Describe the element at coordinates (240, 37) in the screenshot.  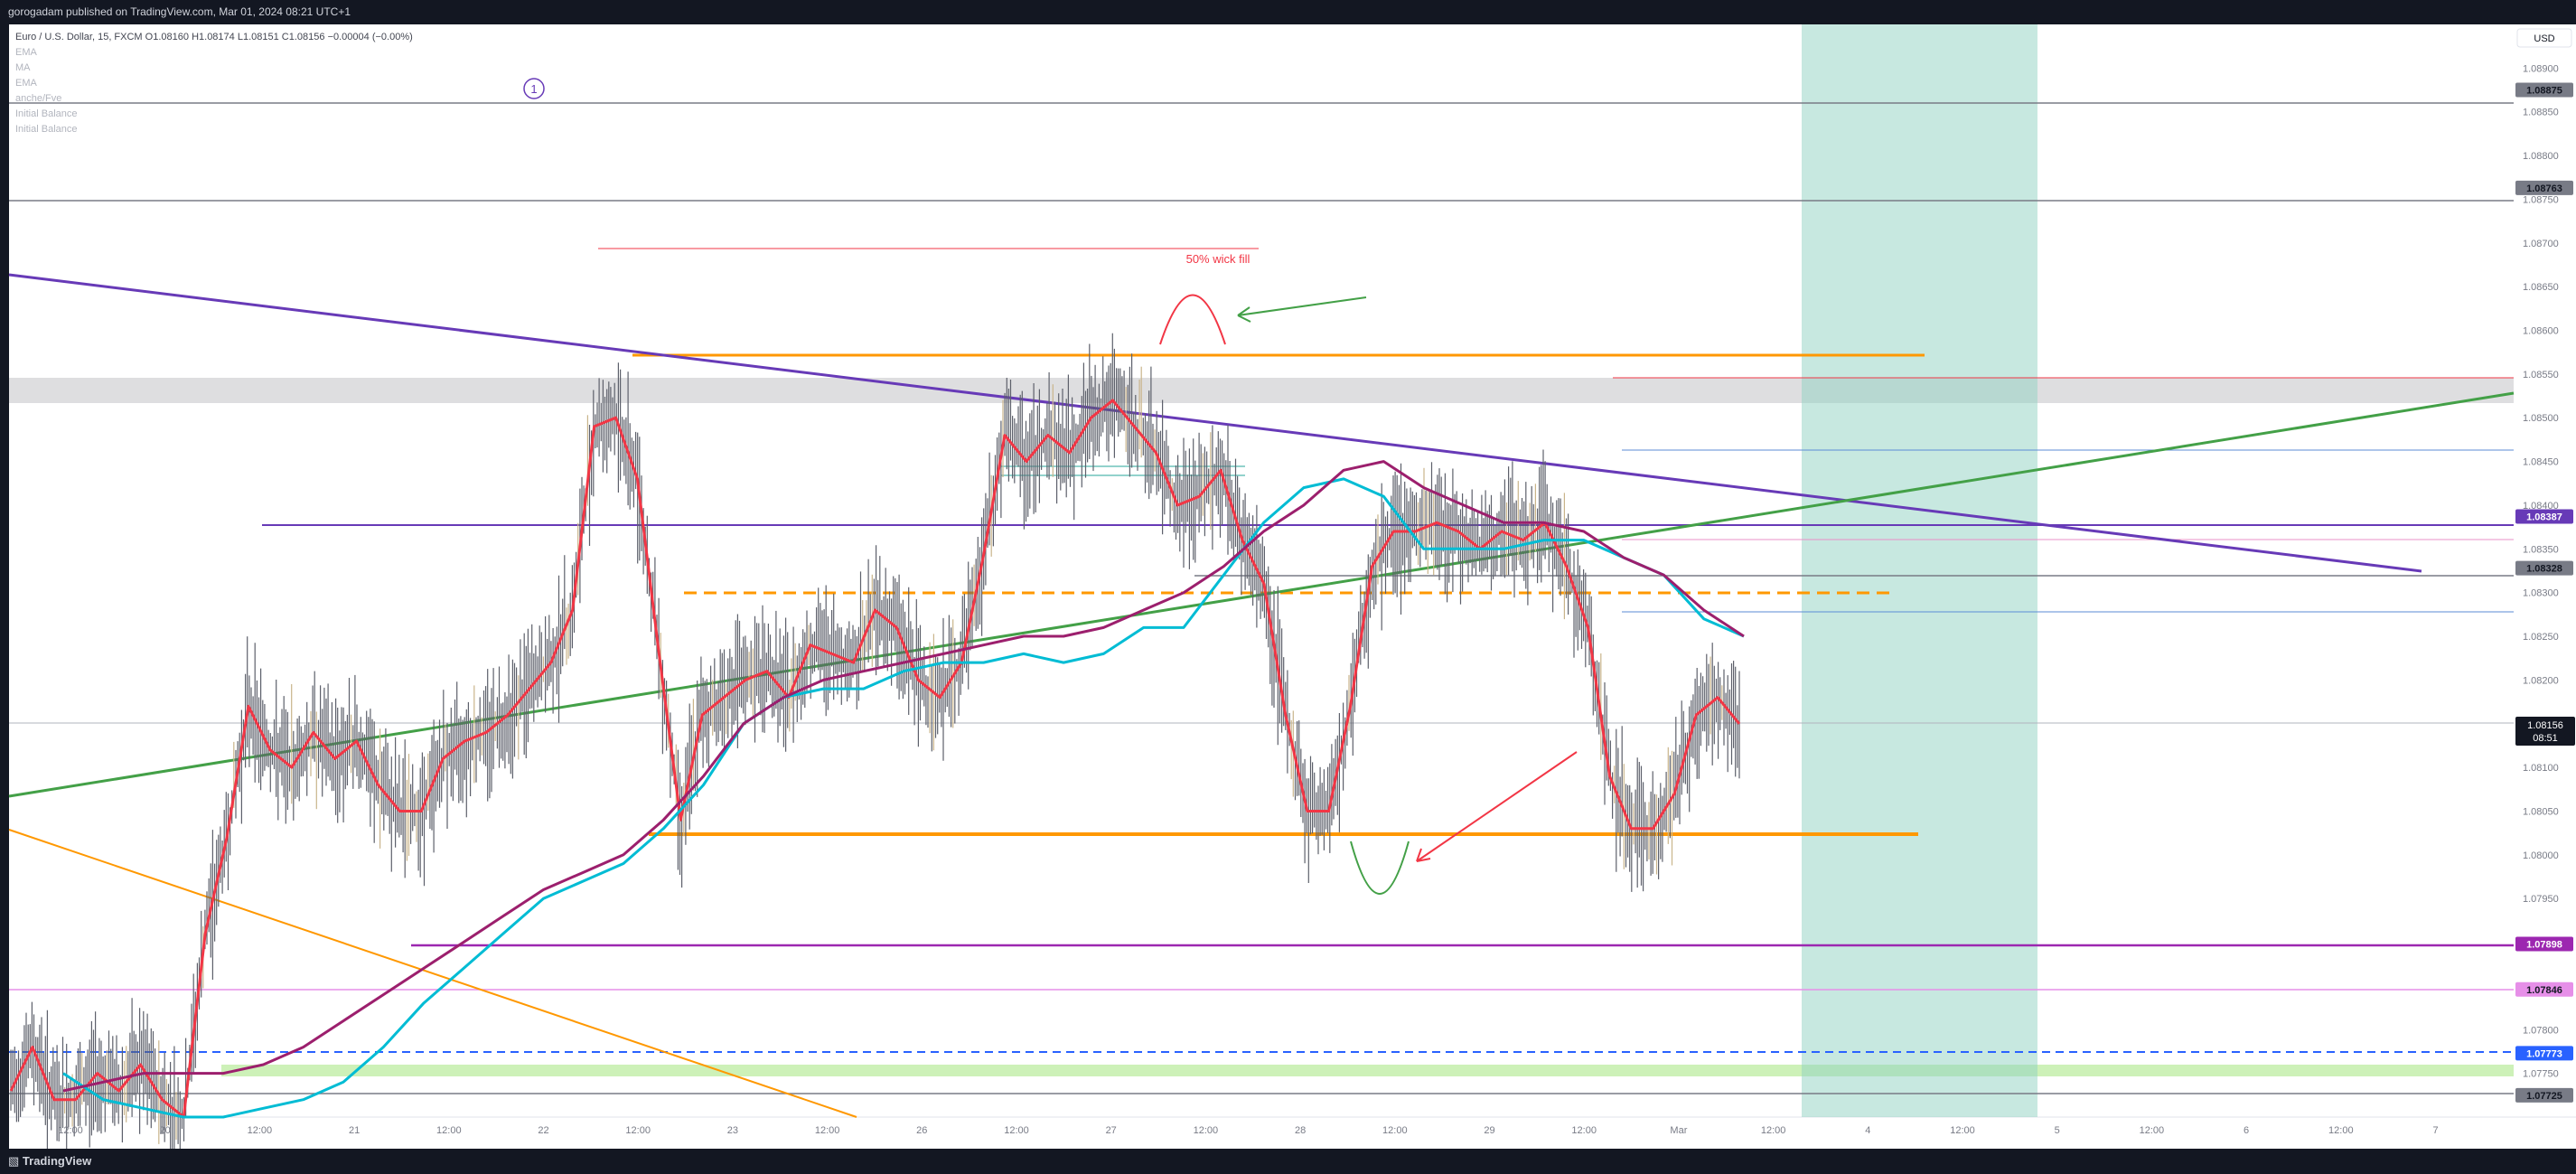
I see `low-label: L` at that location.